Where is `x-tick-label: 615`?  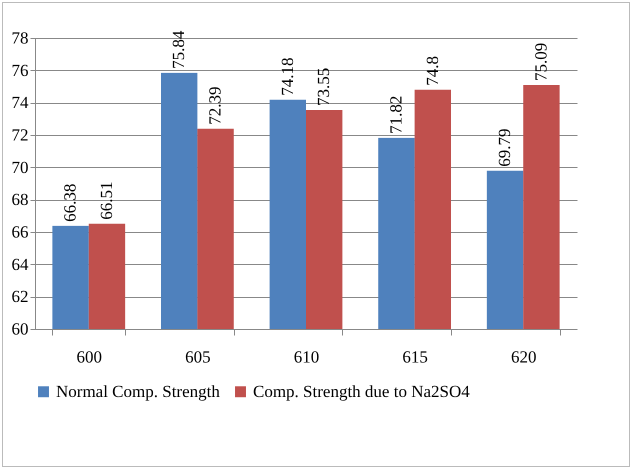 x-tick-label: 615 is located at coordinates (415, 357).